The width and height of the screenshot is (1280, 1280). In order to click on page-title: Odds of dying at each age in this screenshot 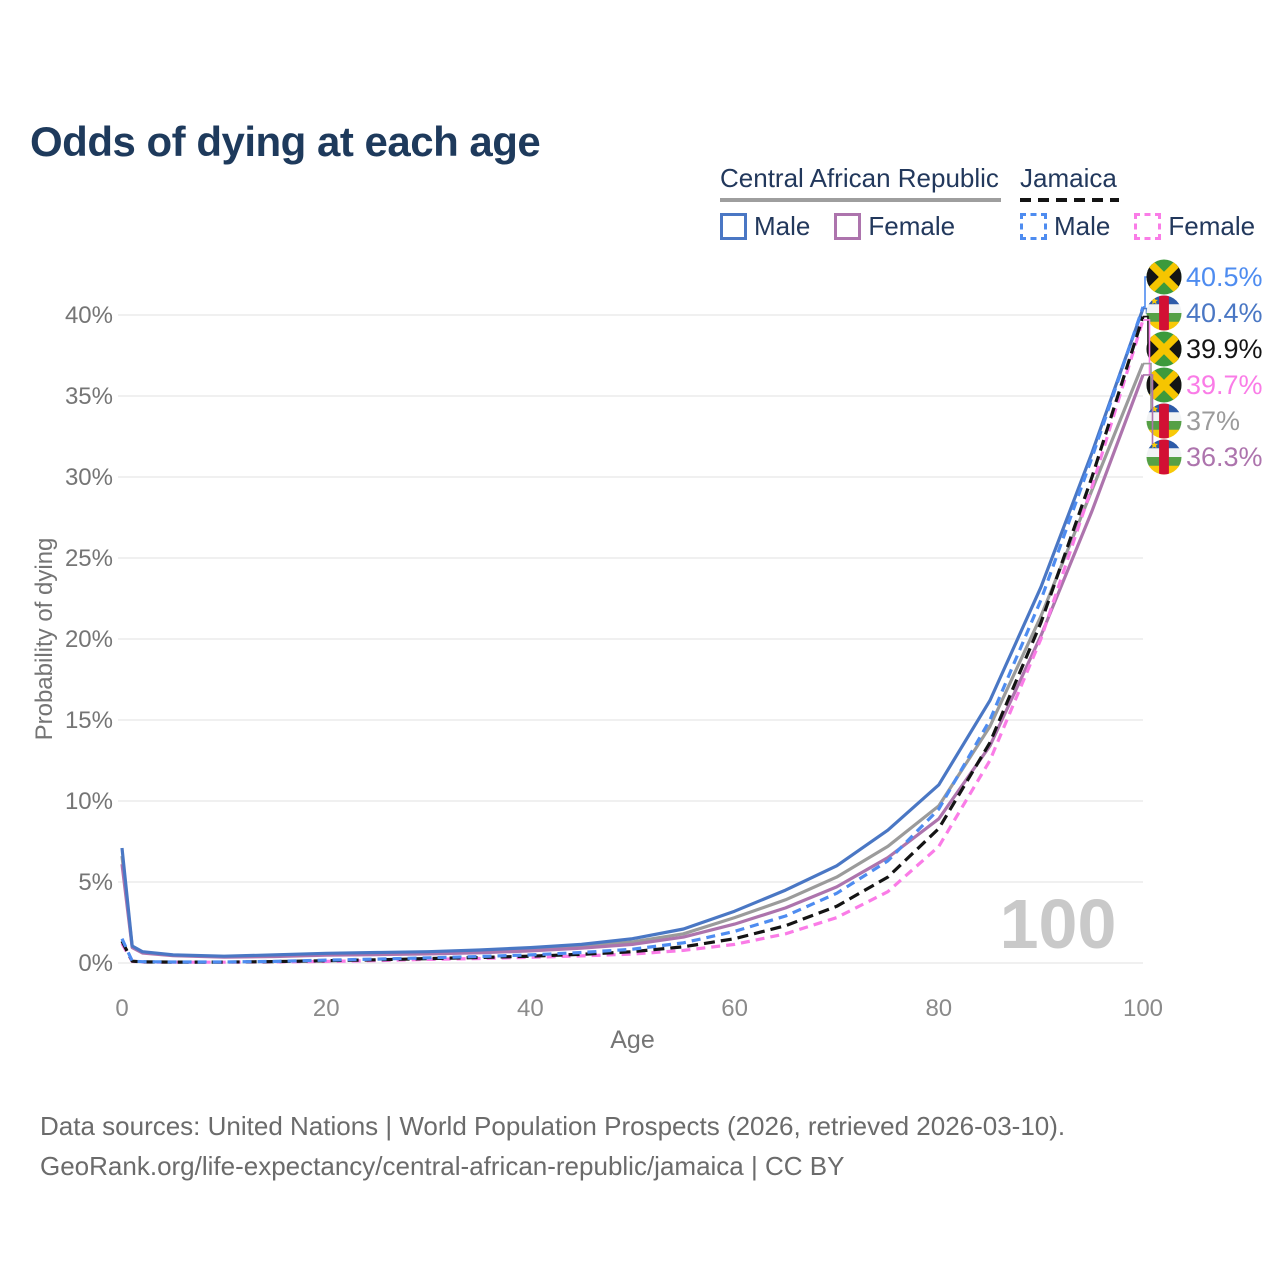, I will do `click(285, 142)`.